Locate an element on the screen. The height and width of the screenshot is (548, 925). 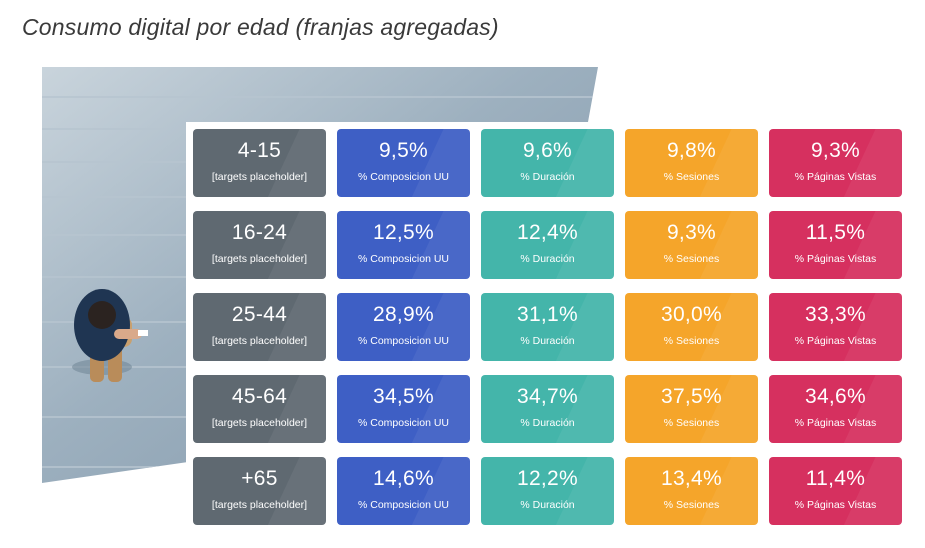
metric-tile-uu: 9,5% % Composicion UU is located at coordinates (403, 163).